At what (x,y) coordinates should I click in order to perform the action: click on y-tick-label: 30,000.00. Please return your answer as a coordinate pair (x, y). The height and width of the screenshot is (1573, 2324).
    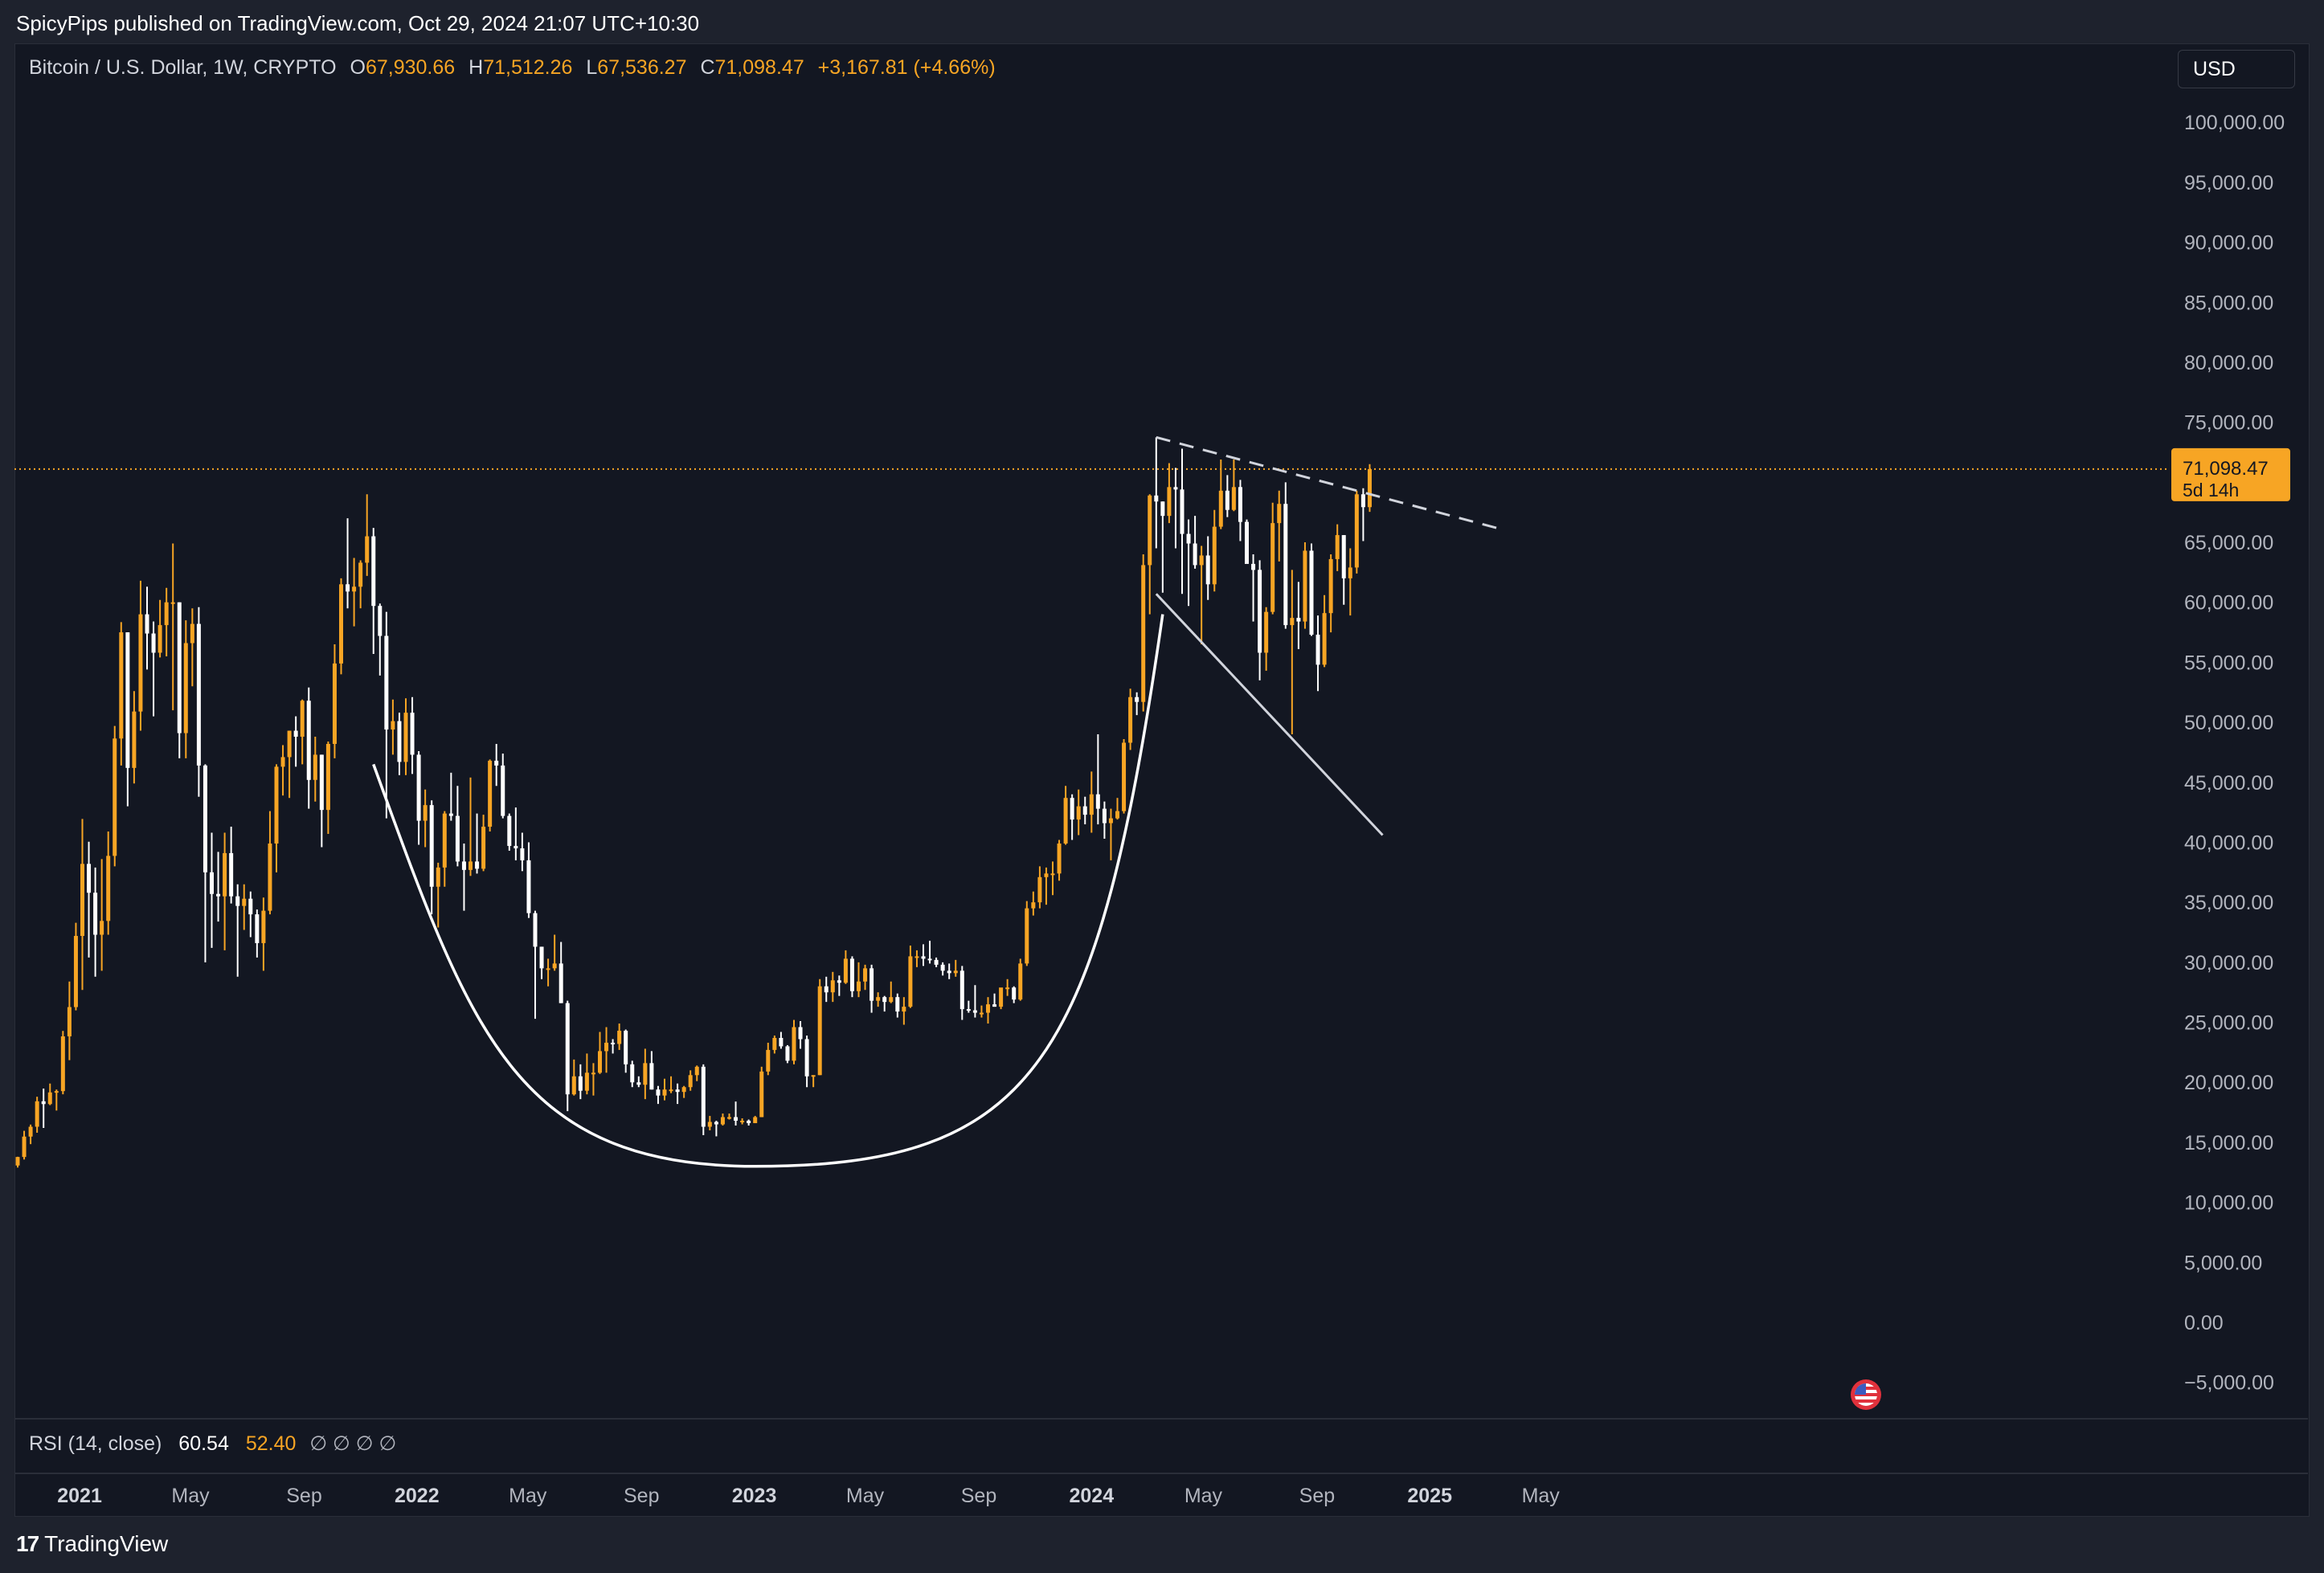
    Looking at the image, I should click on (2228, 963).